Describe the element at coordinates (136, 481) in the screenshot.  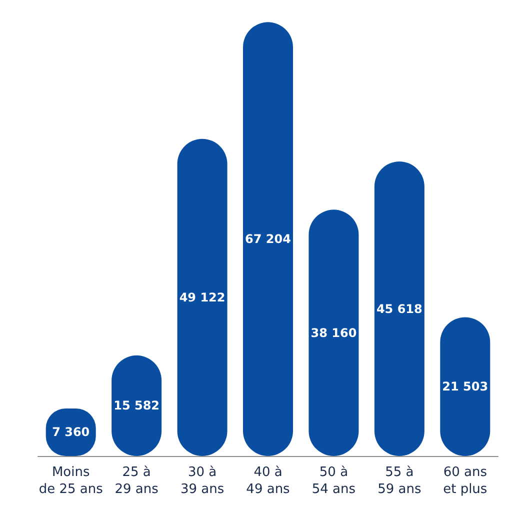
I see `x-tick-label: 25 à 29 ans` at that location.